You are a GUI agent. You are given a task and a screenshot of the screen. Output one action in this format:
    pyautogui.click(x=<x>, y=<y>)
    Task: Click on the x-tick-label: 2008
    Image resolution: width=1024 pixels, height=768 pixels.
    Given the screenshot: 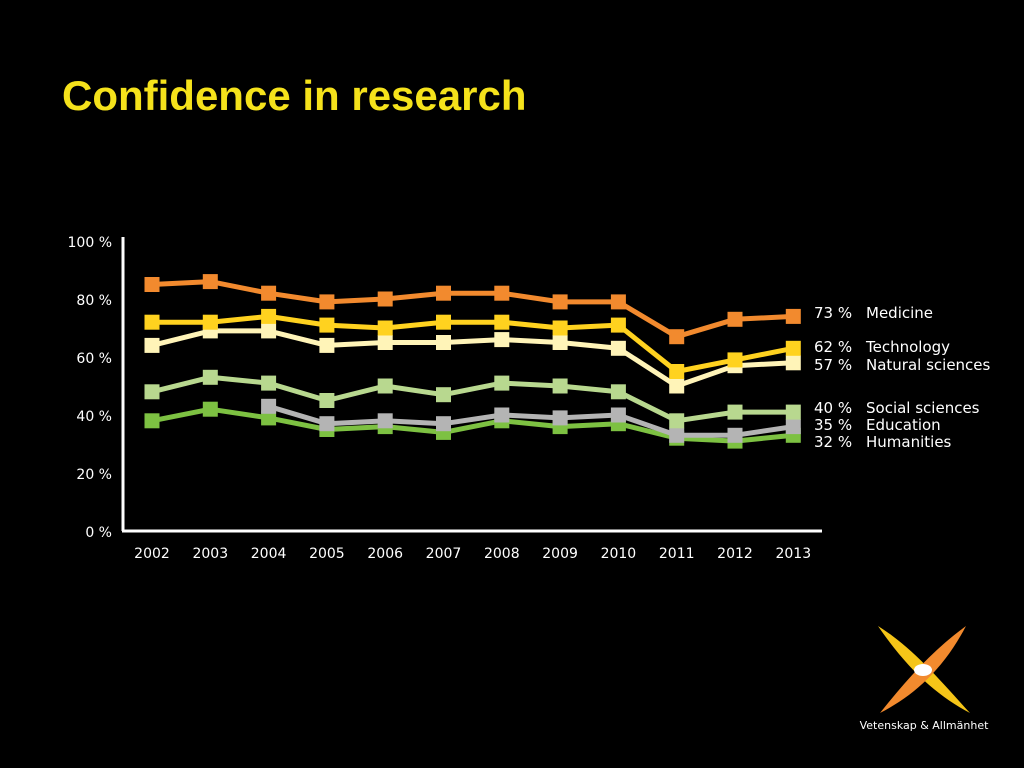 What is the action you would take?
    pyautogui.click(x=502, y=554)
    